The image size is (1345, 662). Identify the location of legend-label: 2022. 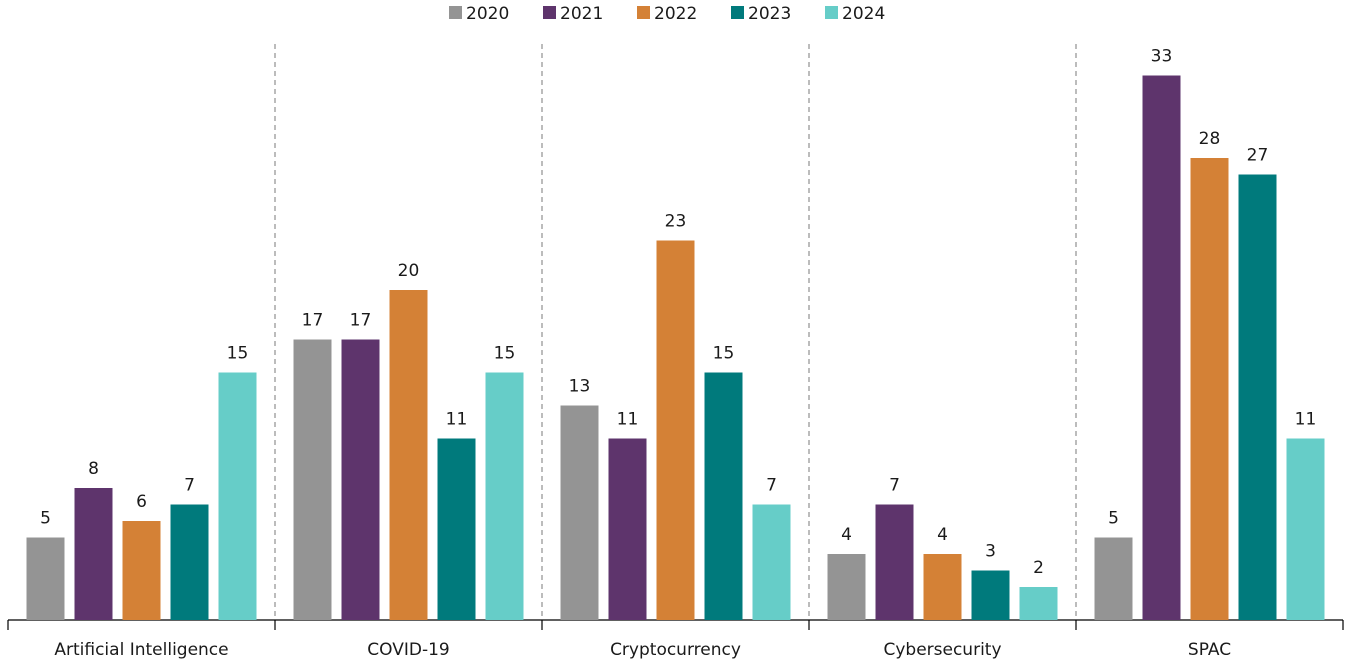
(675, 14).